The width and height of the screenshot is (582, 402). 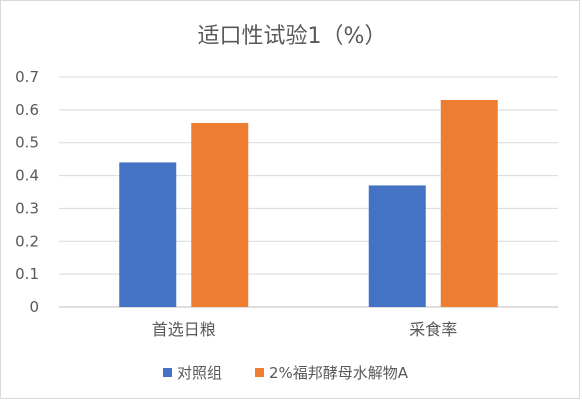 What do you see at coordinates (305, 329) in the screenshot?
I see `x-axis-categories: 首选日粮 采食率` at bounding box center [305, 329].